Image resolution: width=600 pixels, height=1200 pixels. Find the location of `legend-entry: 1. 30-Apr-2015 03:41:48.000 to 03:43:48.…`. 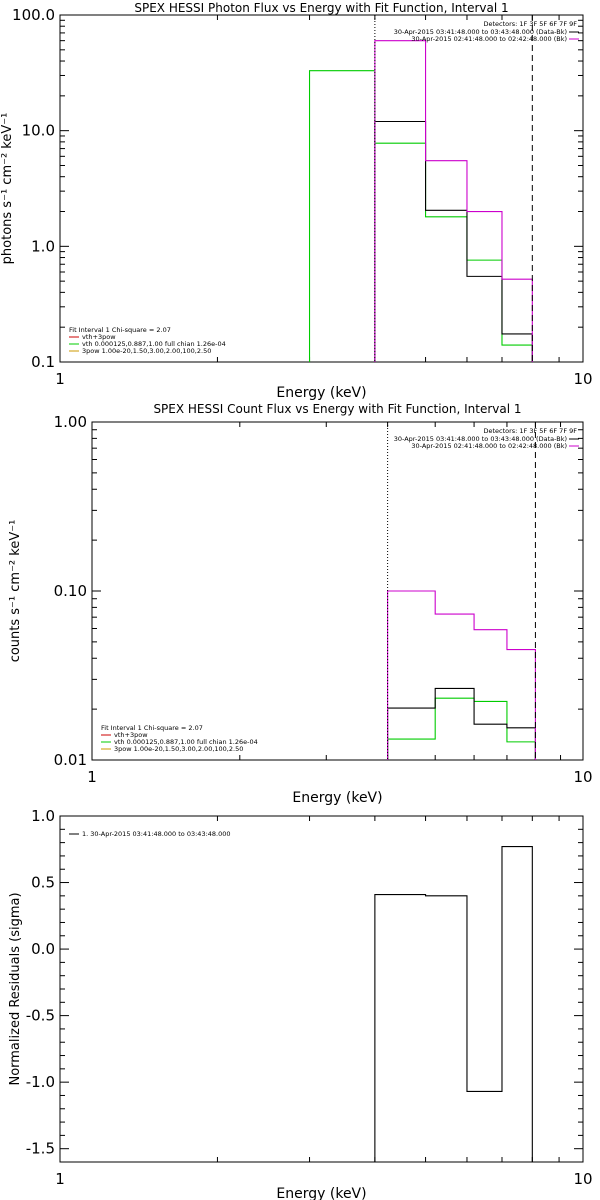

legend-entry: 1. 30-Apr-2015 03:41:48.000 to 03:43:48.… is located at coordinates (156, 834).